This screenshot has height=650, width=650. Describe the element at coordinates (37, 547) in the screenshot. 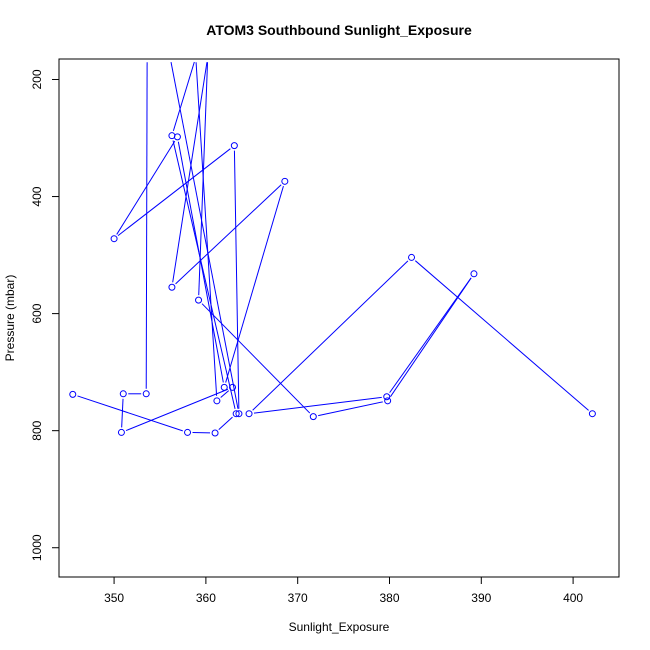

I see `y-tick-label: 1000` at that location.